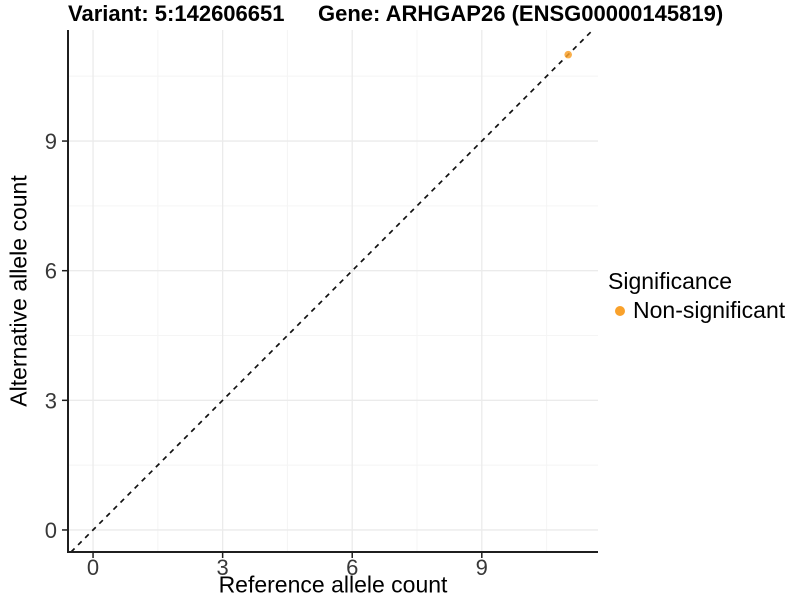 This screenshot has width=800, height=600. Describe the element at coordinates (568, 54) in the screenshot. I see `data-point` at that location.